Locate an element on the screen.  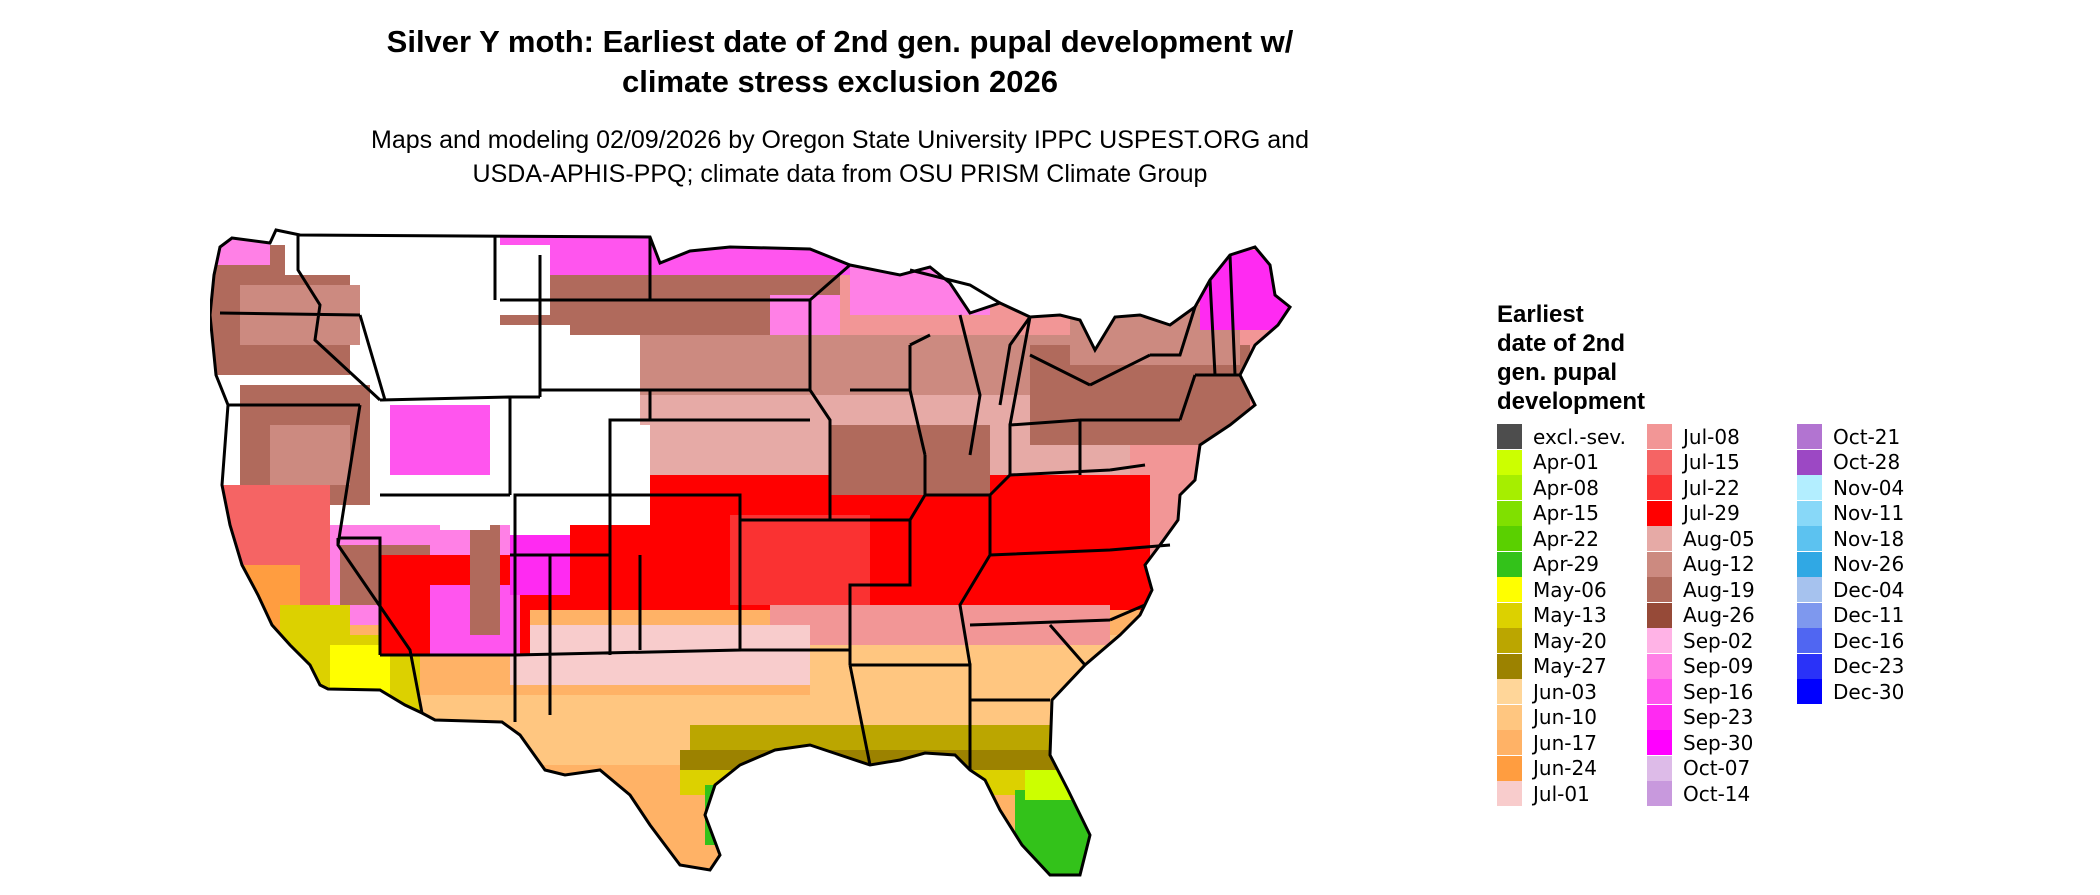
legend-item: Oct-21 is located at coordinates (1872, 437).